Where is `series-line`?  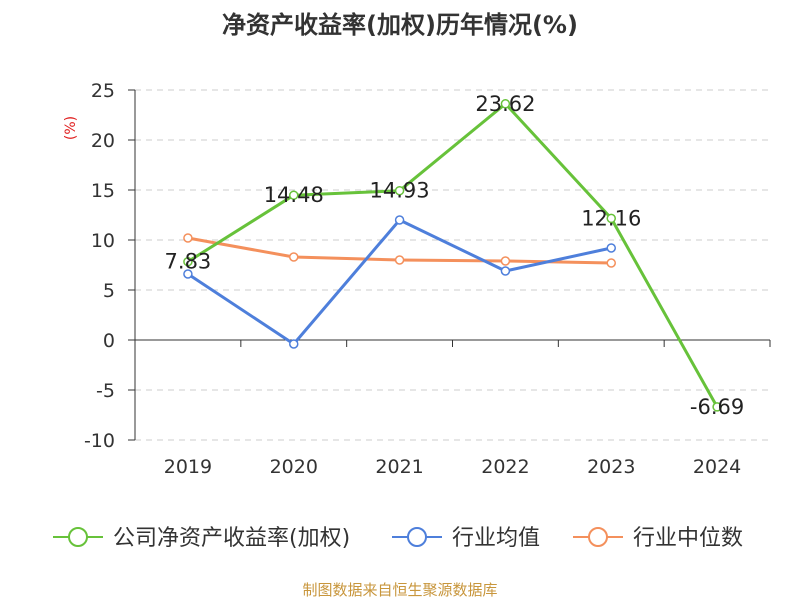 series-line is located at coordinates (399, 282).